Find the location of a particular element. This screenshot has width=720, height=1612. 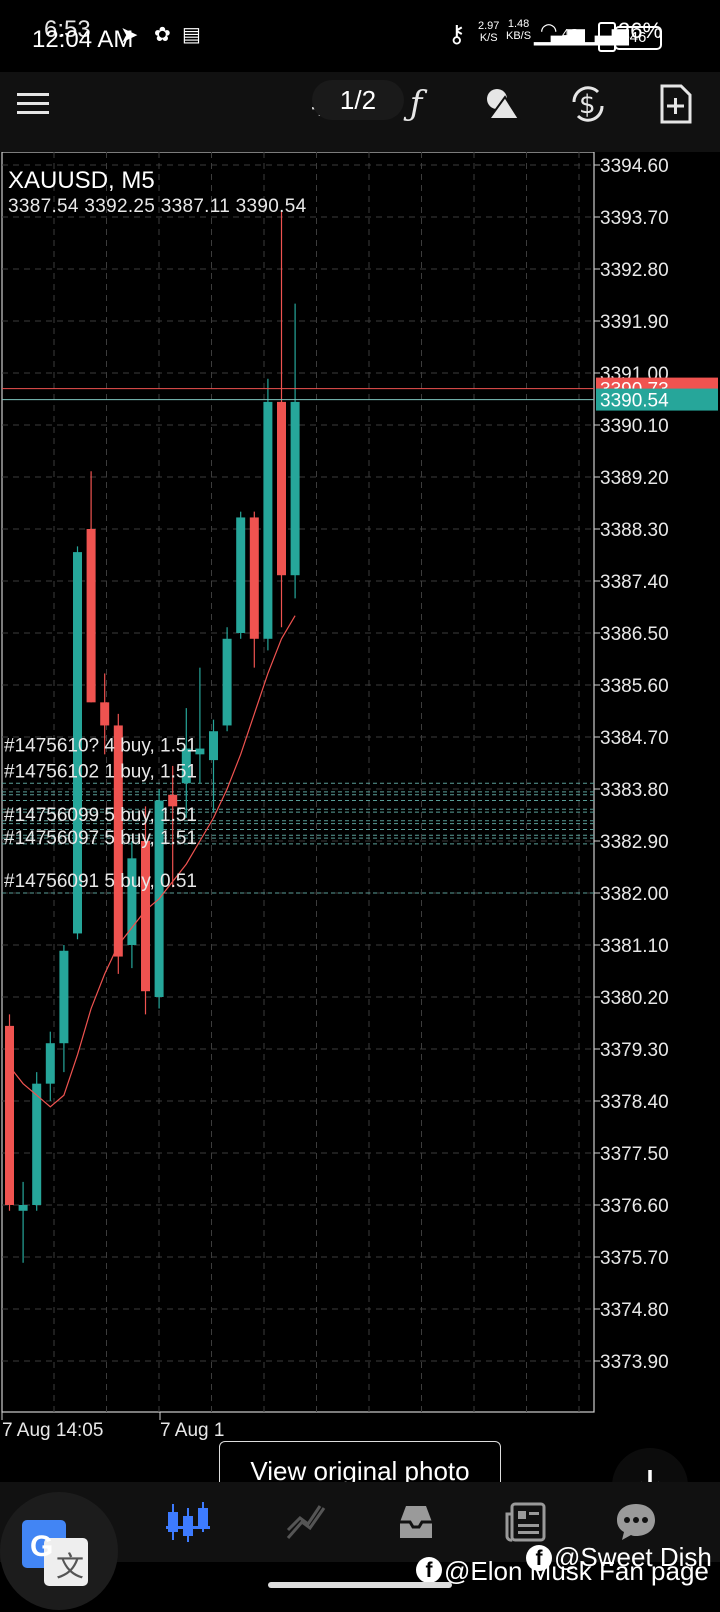

bid-price-tag: 3390.54 is located at coordinates (634, 401).